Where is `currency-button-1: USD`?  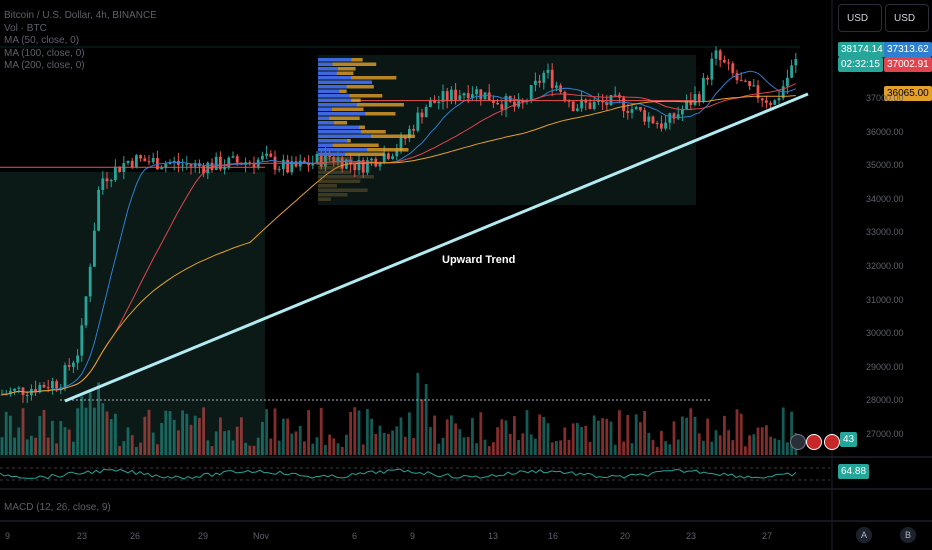 currency-button-1: USD is located at coordinates (860, 18).